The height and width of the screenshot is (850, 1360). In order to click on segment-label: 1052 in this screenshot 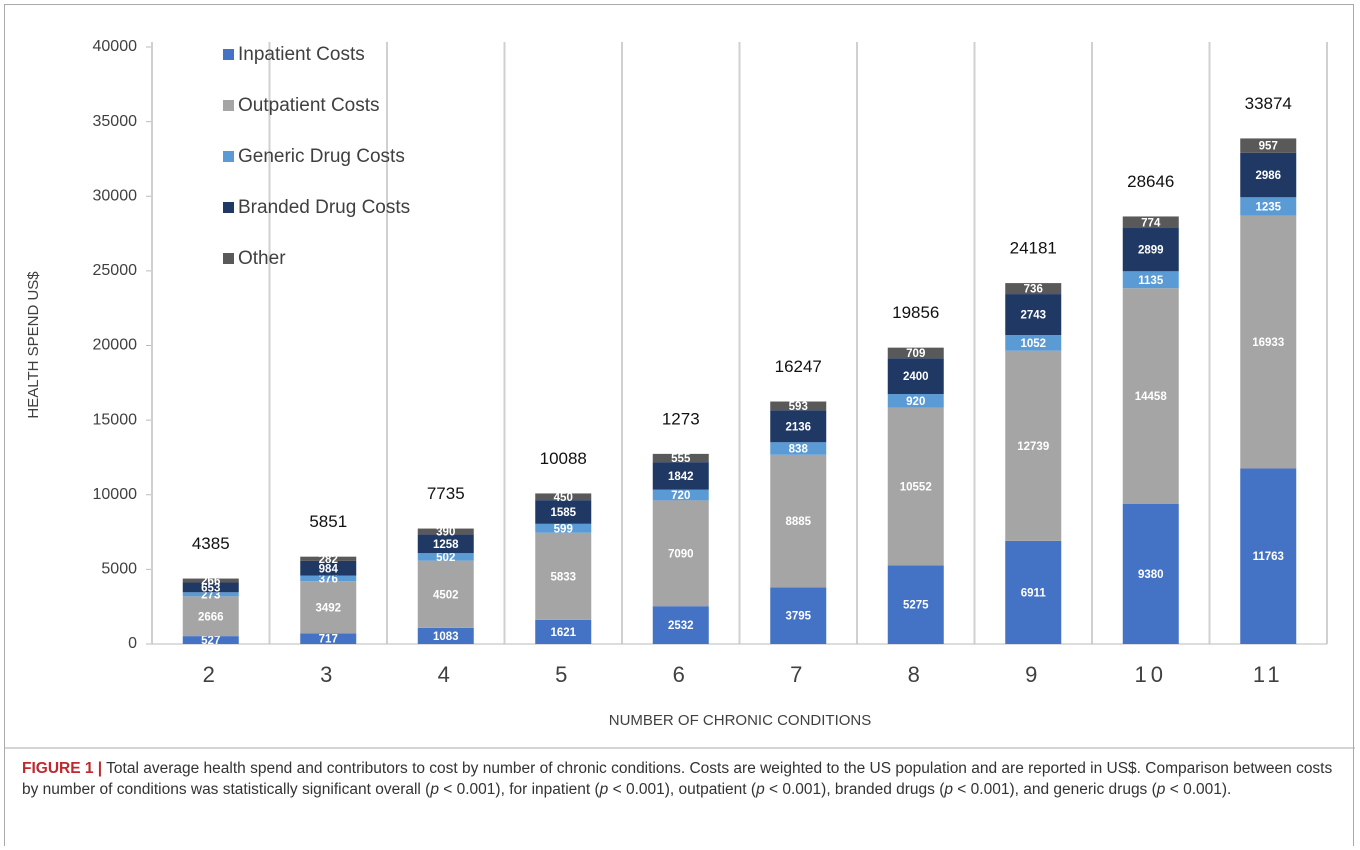, I will do `click(1033, 344)`.